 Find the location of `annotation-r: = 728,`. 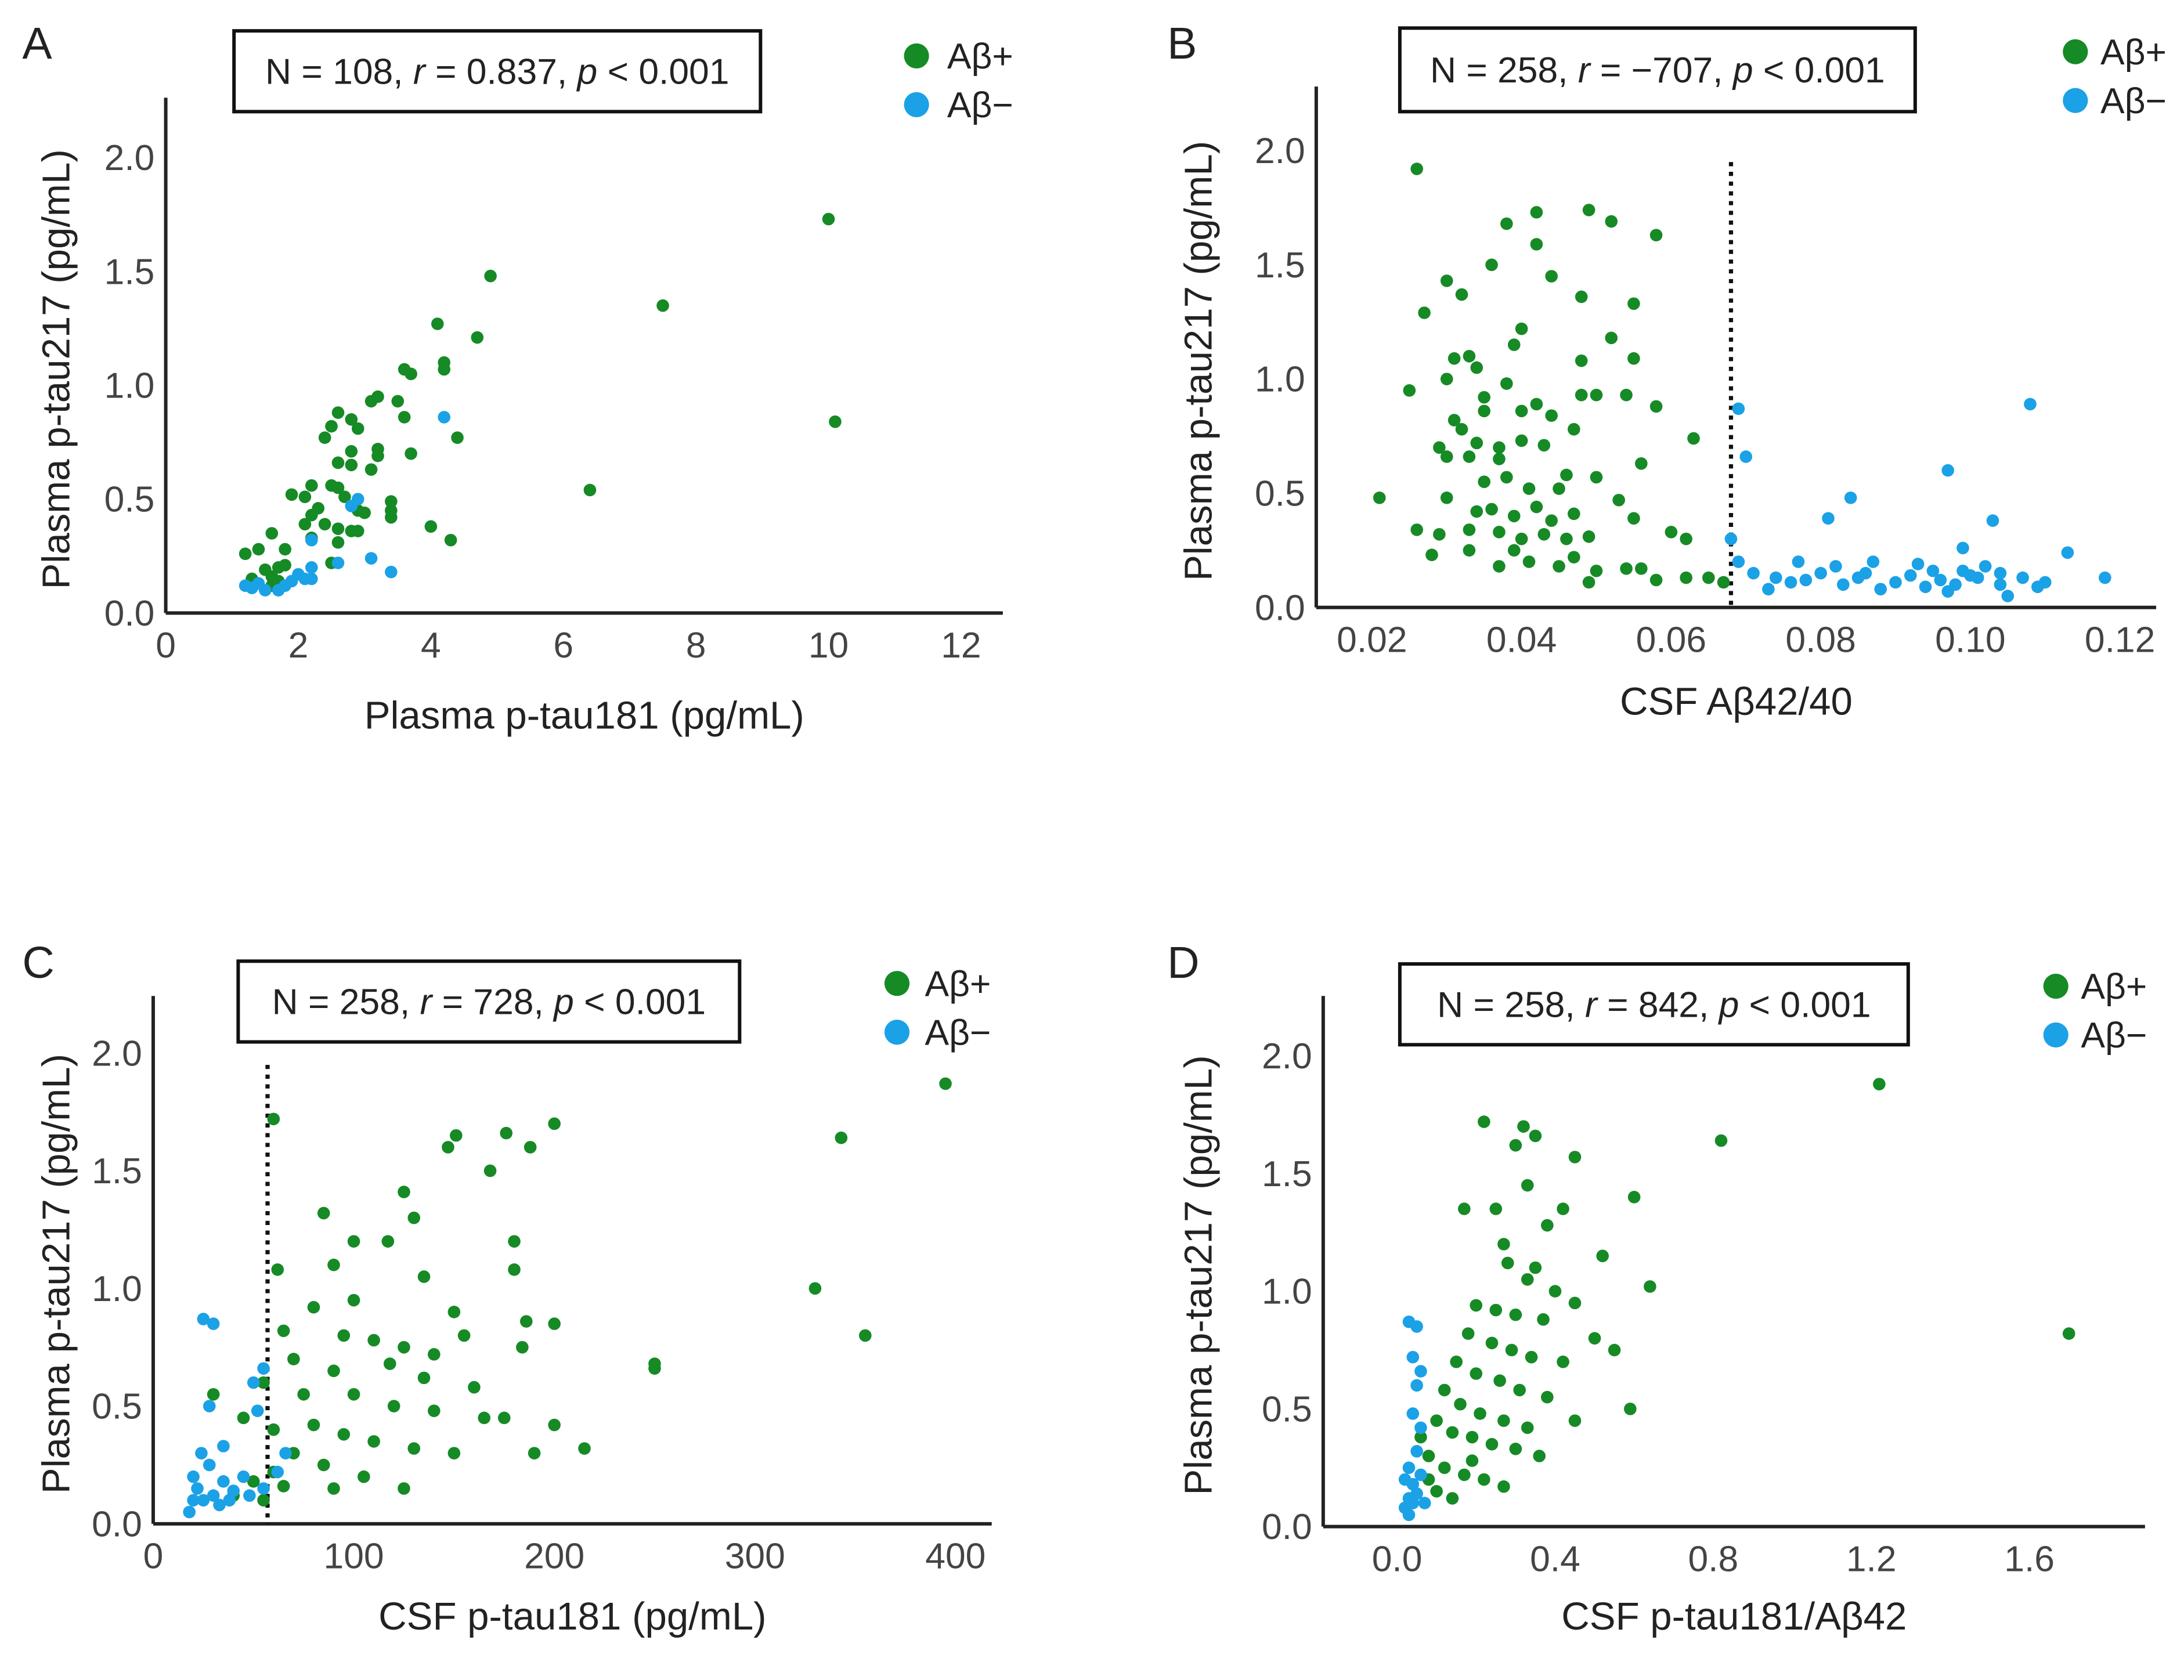

annotation-r: = 728, is located at coordinates (493, 1002).